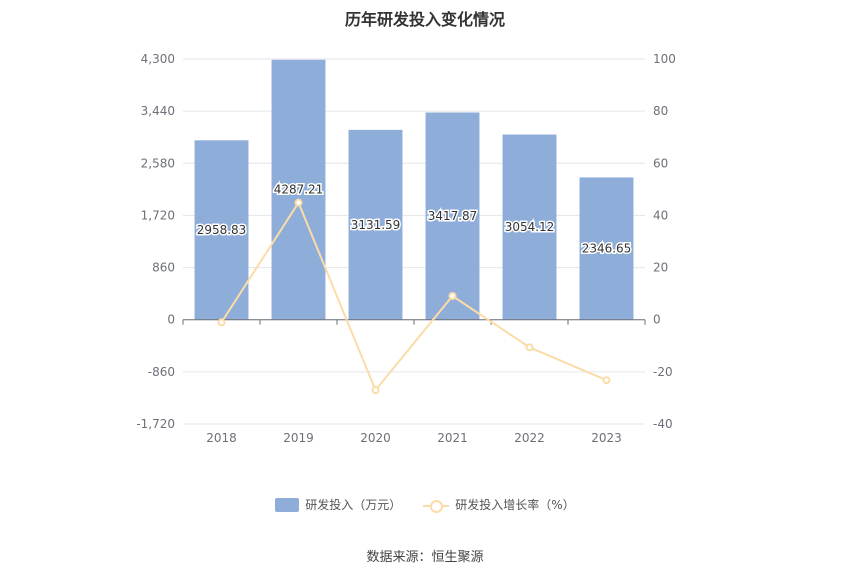 The height and width of the screenshot is (575, 850). What do you see at coordinates (353, 505) in the screenshot?
I see `legend-label-rd-spend: 研发投入（万元）` at bounding box center [353, 505].